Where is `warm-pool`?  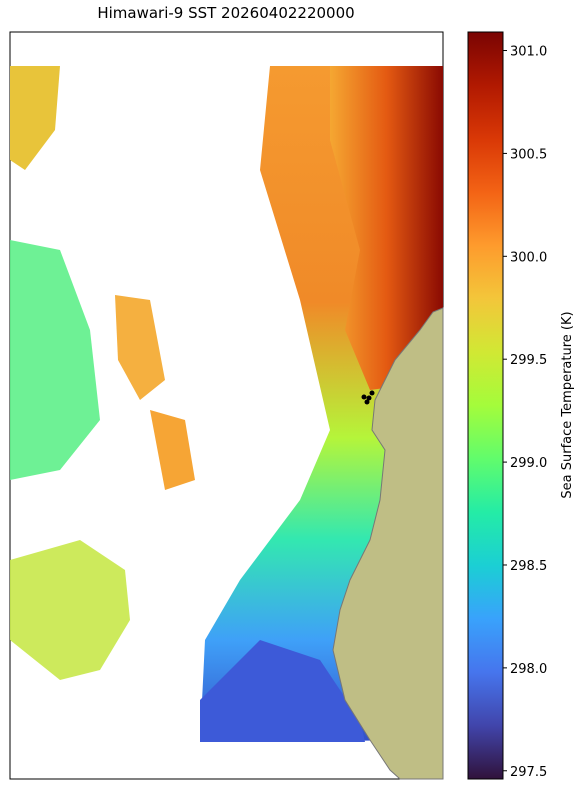 warm-pool is located at coordinates (386, 228).